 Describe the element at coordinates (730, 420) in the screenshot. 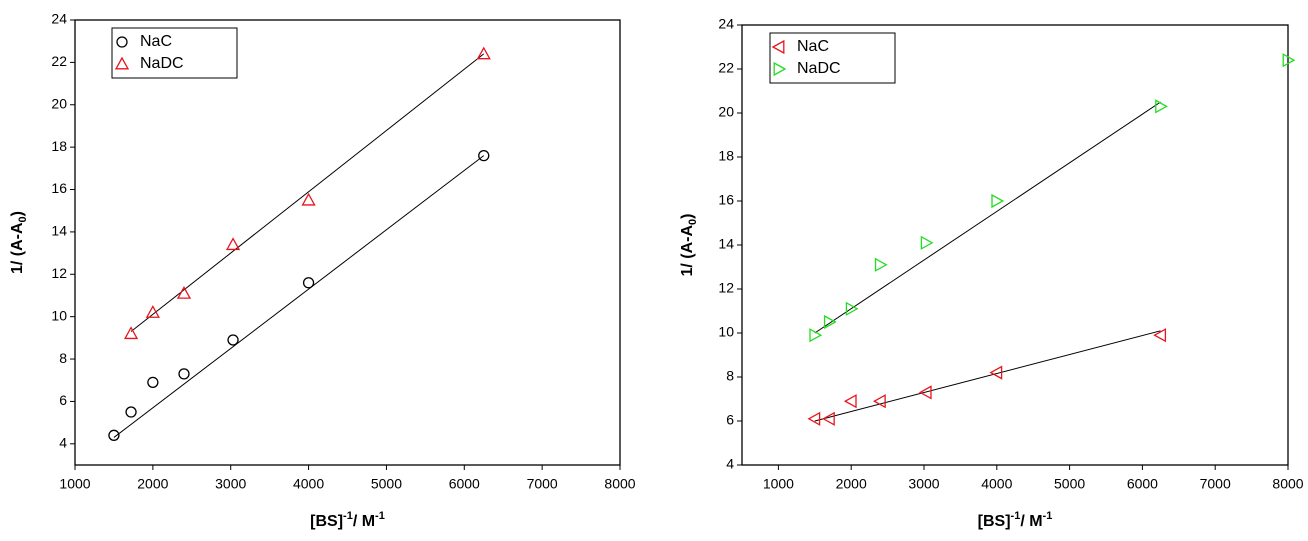

I see `y-tick-label: 6` at that location.